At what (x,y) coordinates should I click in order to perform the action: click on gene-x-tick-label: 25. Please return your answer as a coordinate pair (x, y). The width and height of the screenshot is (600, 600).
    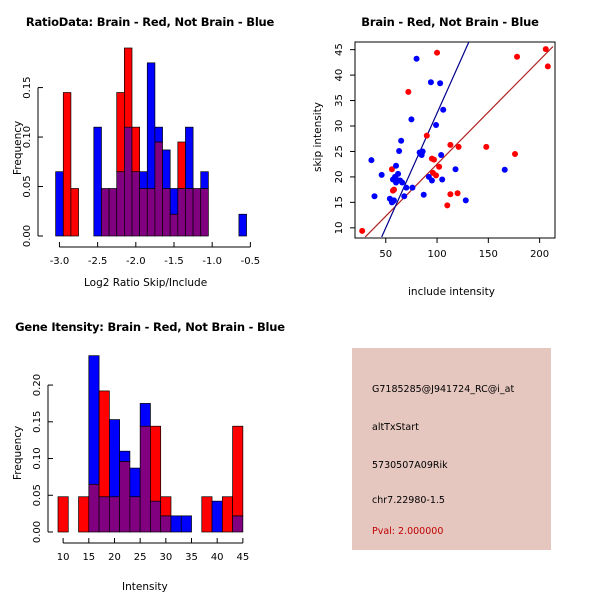
    Looking at the image, I should click on (140, 557).